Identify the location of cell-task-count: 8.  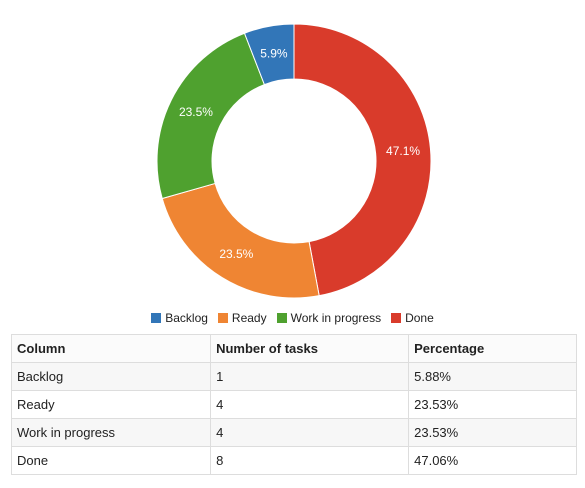
(310, 460).